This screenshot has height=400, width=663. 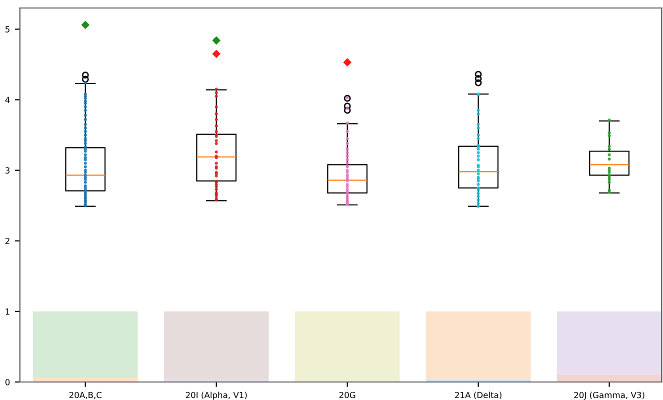 What do you see at coordinates (7, 99) in the screenshot?
I see `y-tick-label: 4` at bounding box center [7, 99].